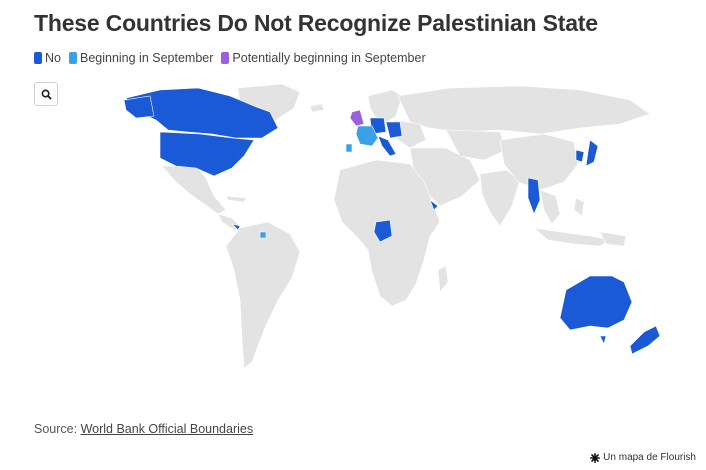 Image resolution: width=706 pixels, height=470 pixels. Describe the element at coordinates (592, 153) in the screenshot. I see `country-japan` at that location.